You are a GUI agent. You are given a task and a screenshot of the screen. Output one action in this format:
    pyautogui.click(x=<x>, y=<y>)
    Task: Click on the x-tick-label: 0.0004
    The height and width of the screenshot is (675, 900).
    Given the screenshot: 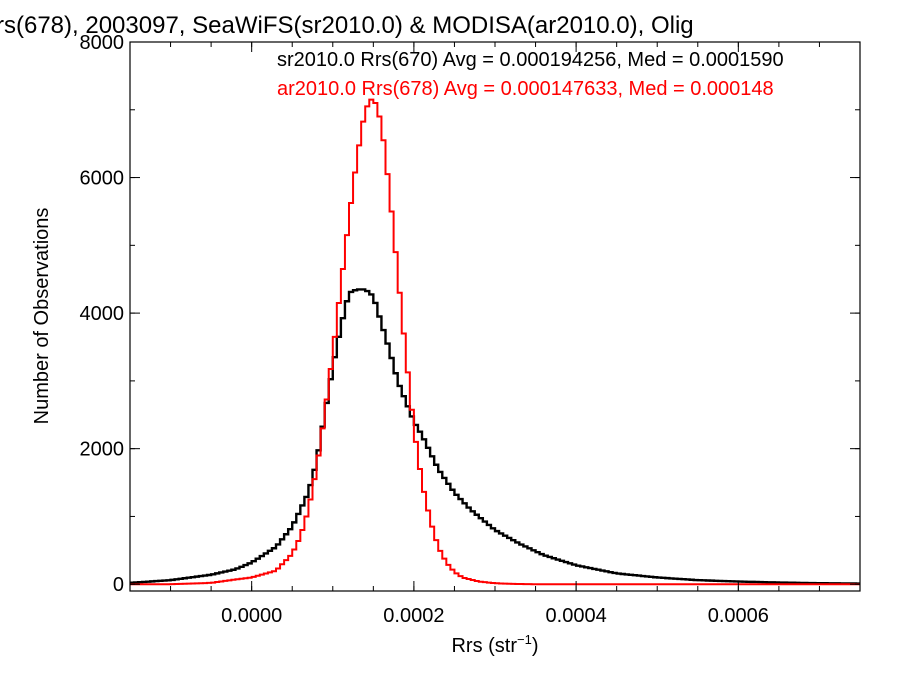 What is the action you would take?
    pyautogui.click(x=576, y=616)
    